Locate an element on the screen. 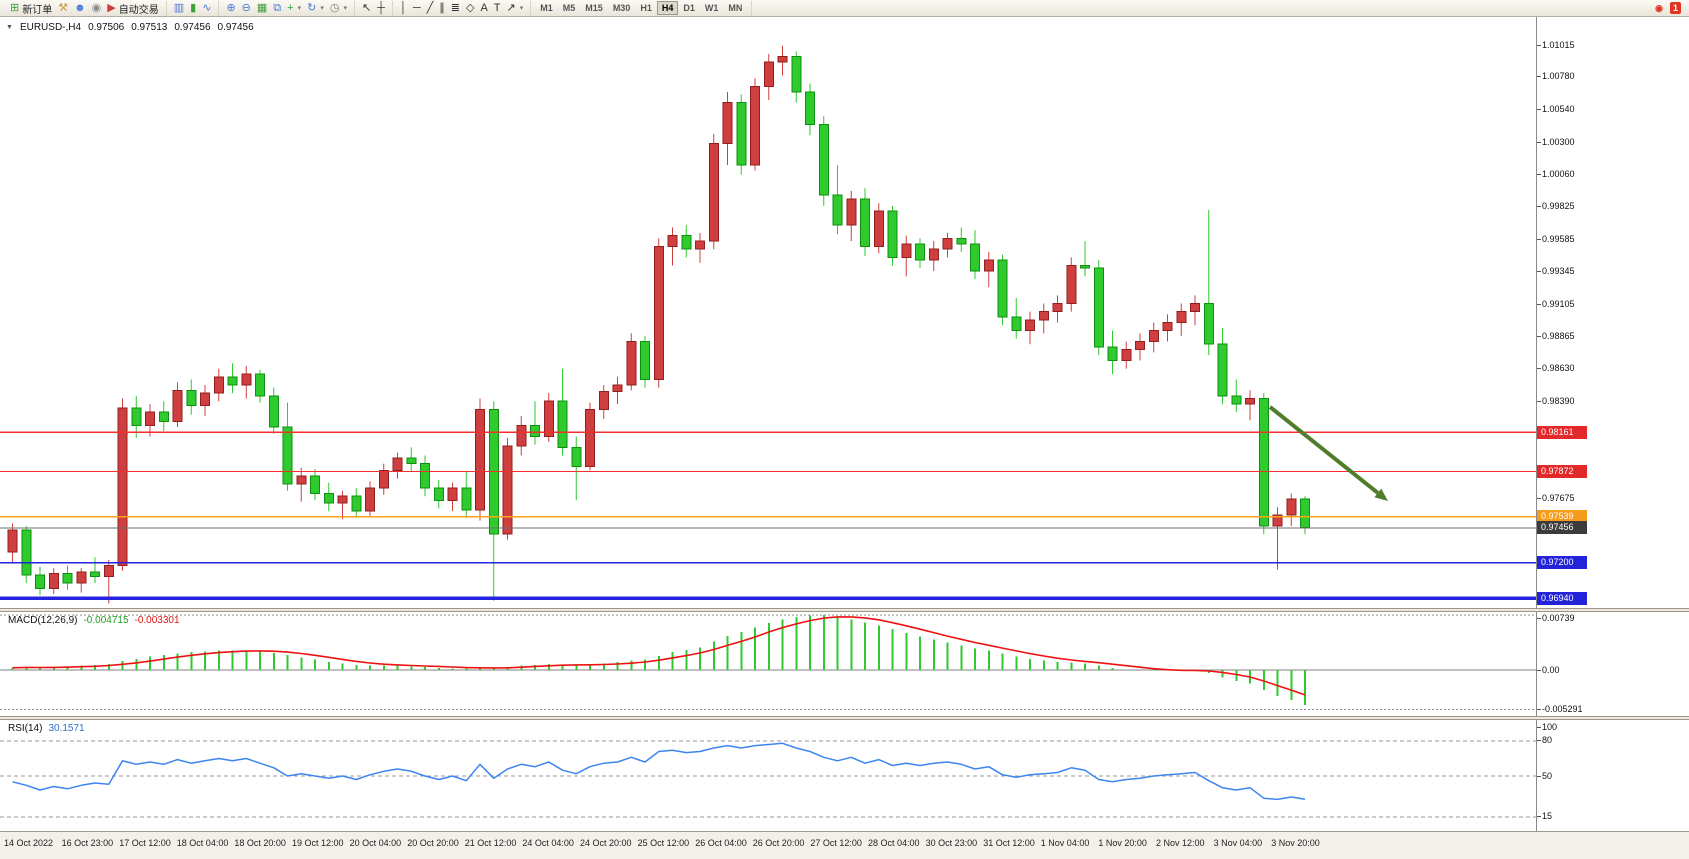  price-axis-tick: 0.99585 is located at coordinates (1556, 238).